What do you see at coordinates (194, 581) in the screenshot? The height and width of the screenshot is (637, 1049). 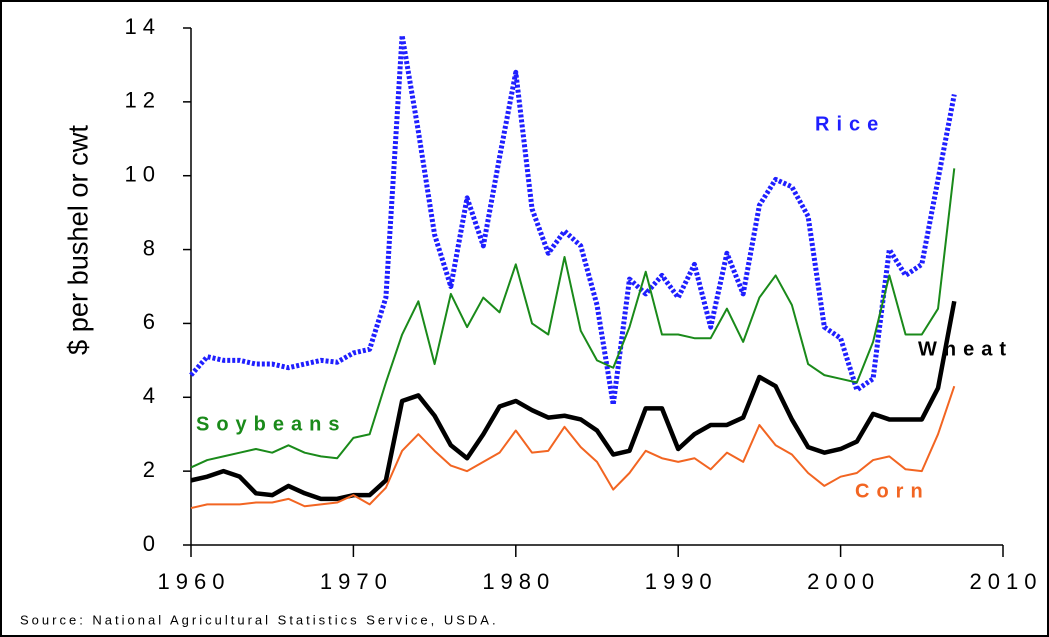 I see `x-tick-label: 1960` at bounding box center [194, 581].